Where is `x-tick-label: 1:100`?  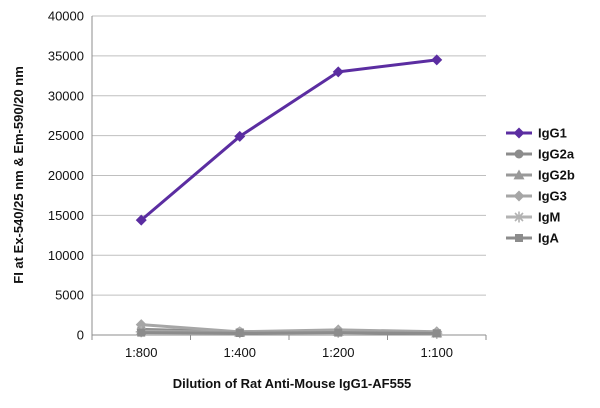
x-tick-label: 1:100 is located at coordinates (436, 352).